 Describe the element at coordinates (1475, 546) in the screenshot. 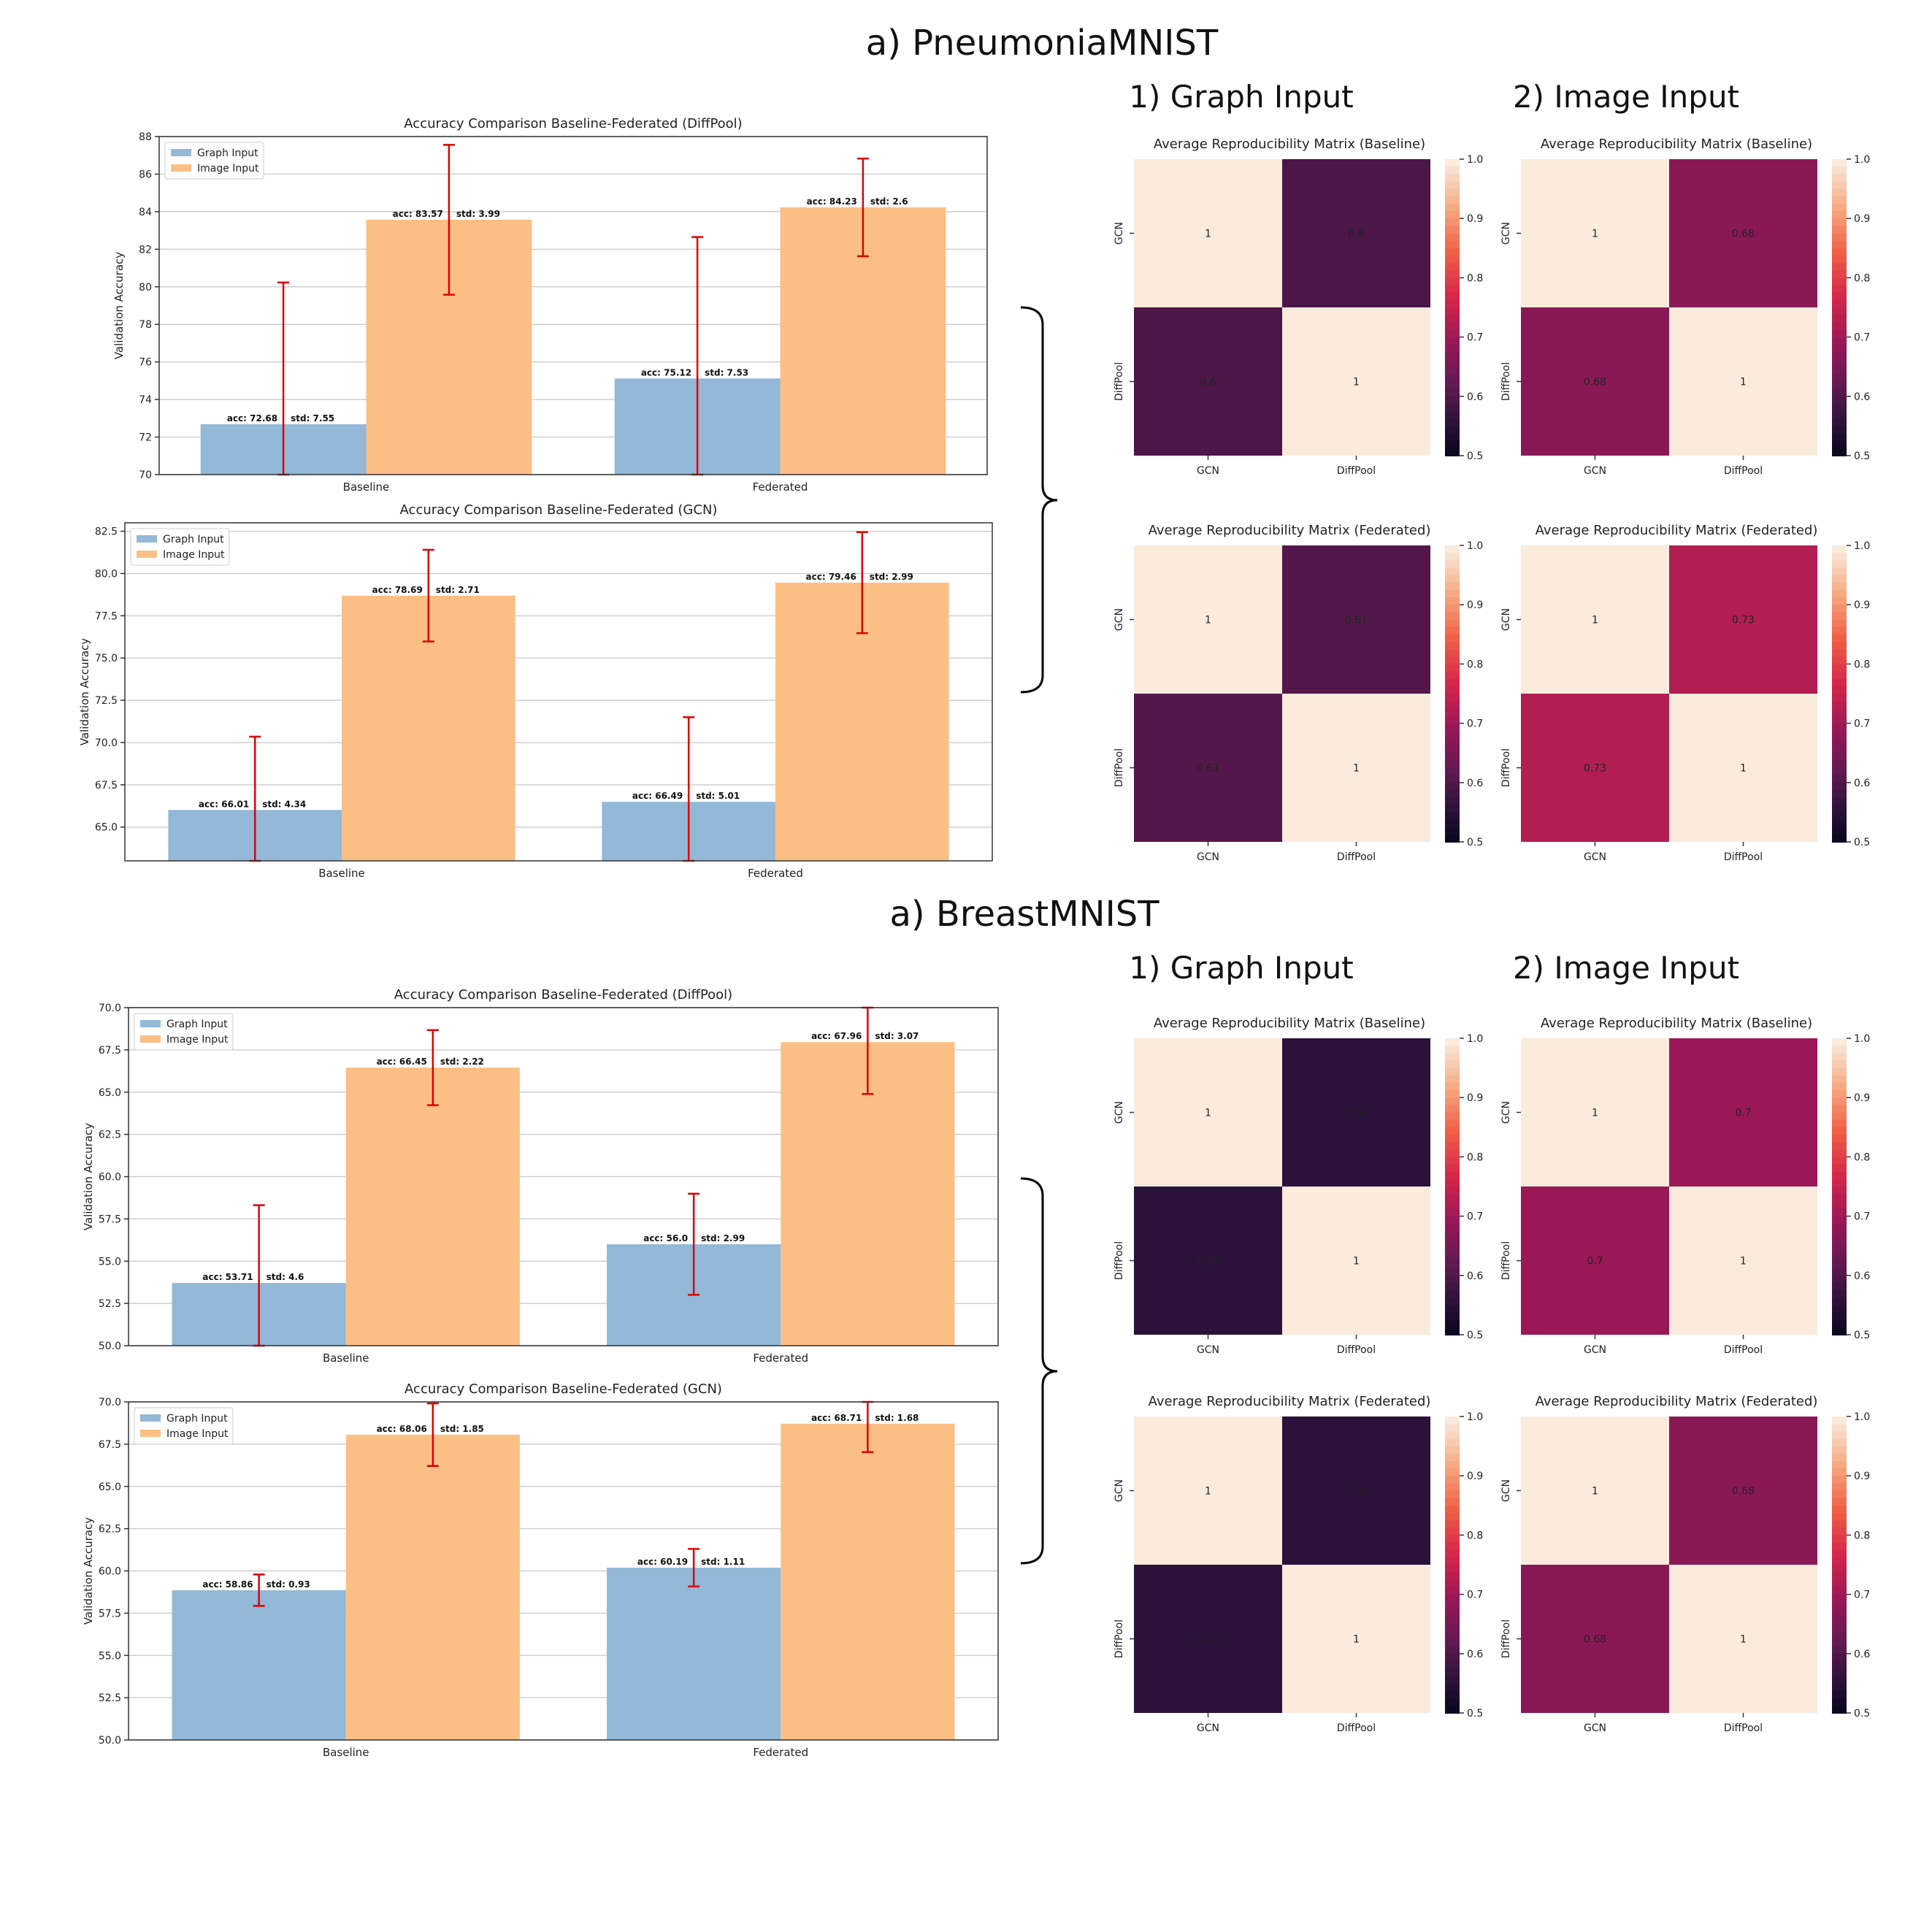

I see `colorbar-tick-label: 1.0` at that location.